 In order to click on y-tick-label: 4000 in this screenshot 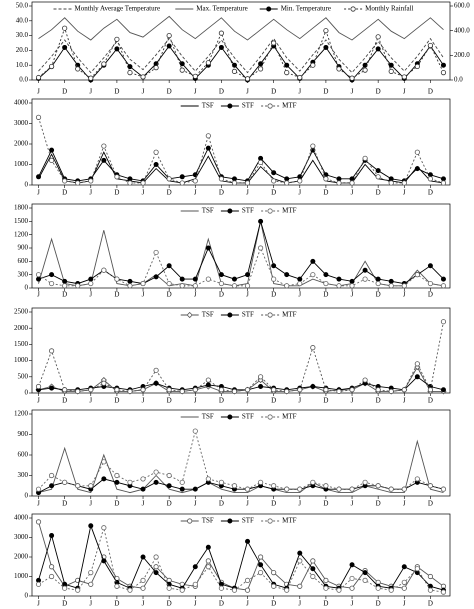, I will do `click(21, 103)`.